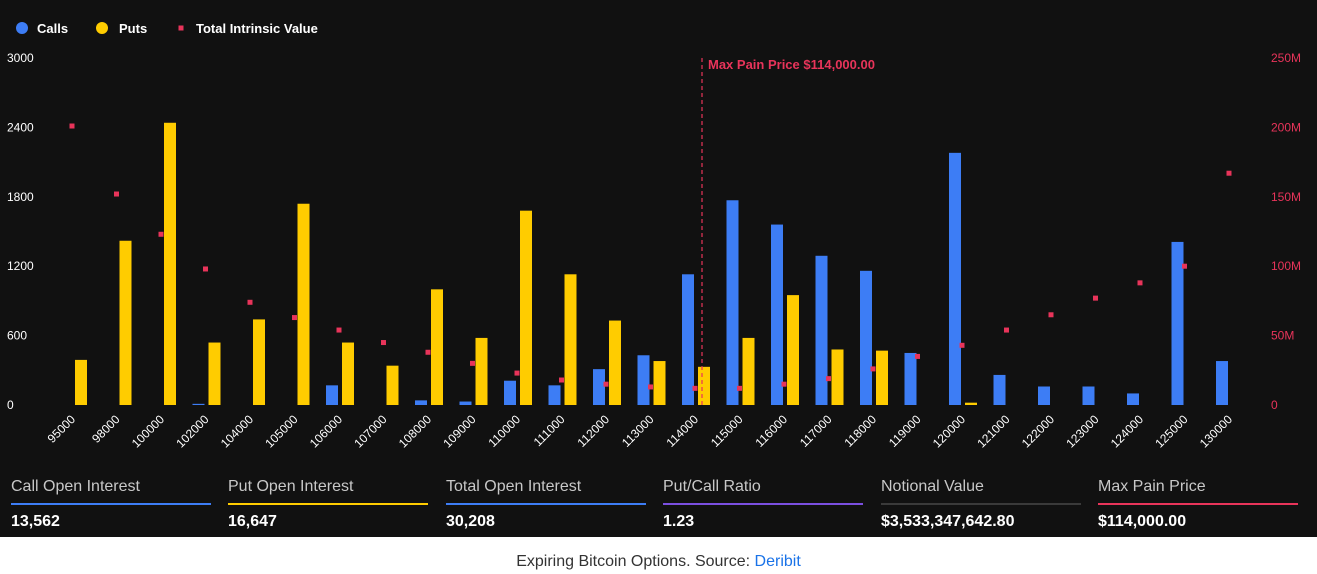  Describe the element at coordinates (505, 431) in the screenshot. I see `x-tick-label: 110000` at that location.